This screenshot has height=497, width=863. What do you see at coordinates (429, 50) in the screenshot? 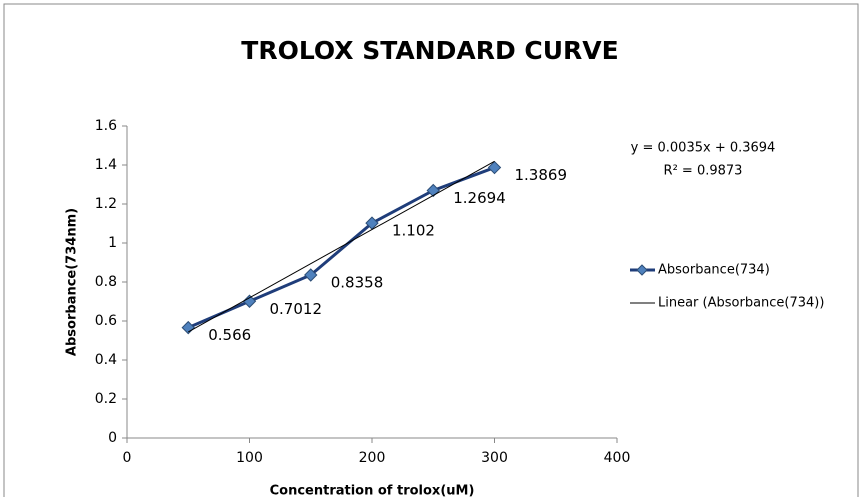
I see `chart-title: TROLOX STANDARD CURVE` at bounding box center [429, 50].